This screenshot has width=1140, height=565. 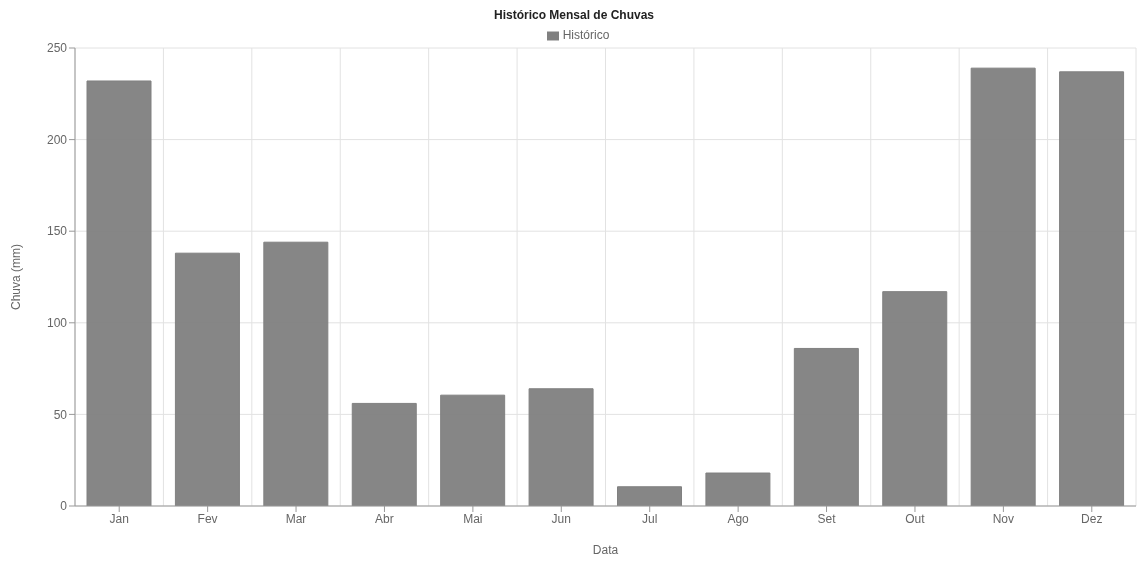 What do you see at coordinates (573, 16) in the screenshot?
I see `chart-title: Histórico Mensal de Chuvas` at bounding box center [573, 16].